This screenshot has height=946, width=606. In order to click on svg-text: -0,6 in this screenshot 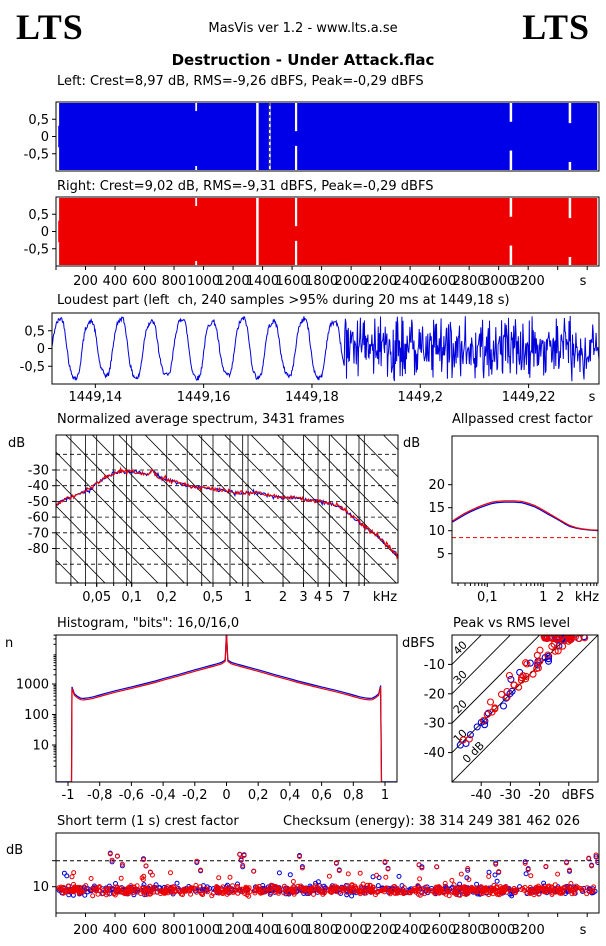, I will do `click(131, 795)`.